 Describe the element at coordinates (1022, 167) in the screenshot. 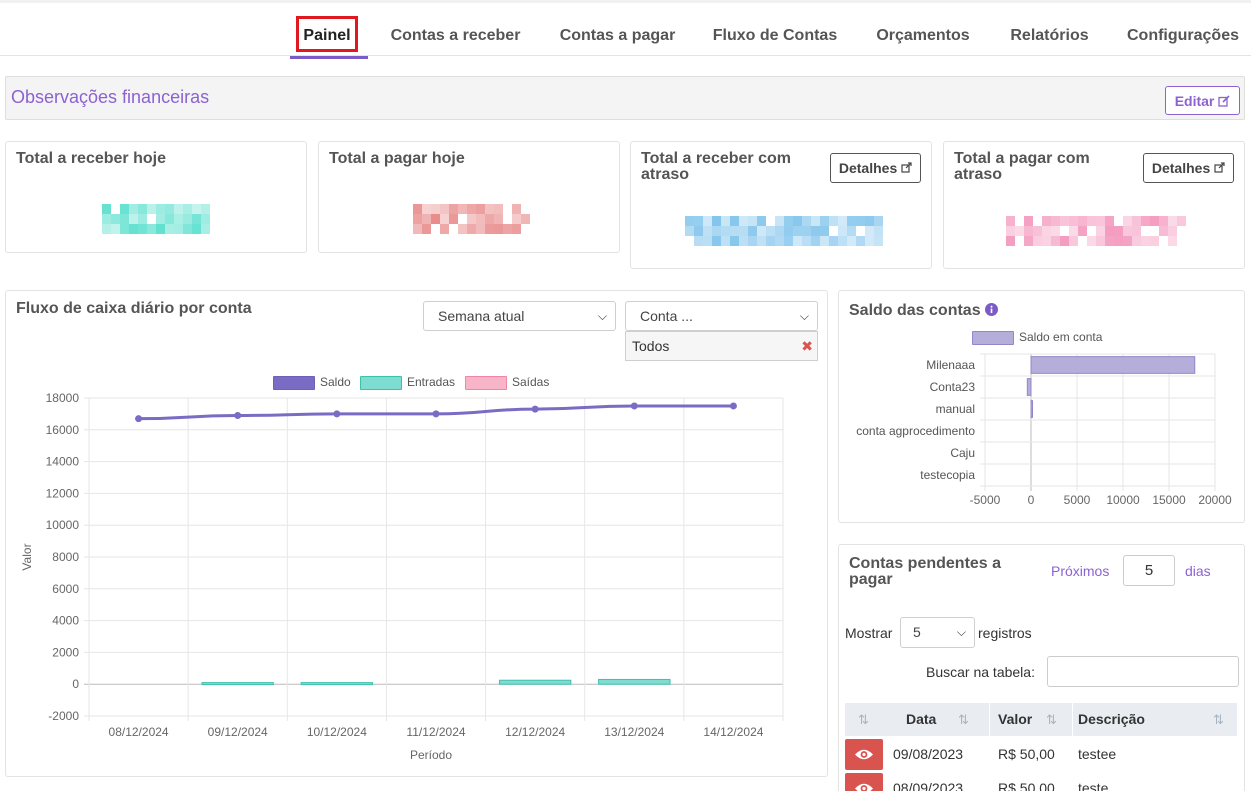

I see `card-title: Total a pagar com atraso` at that location.